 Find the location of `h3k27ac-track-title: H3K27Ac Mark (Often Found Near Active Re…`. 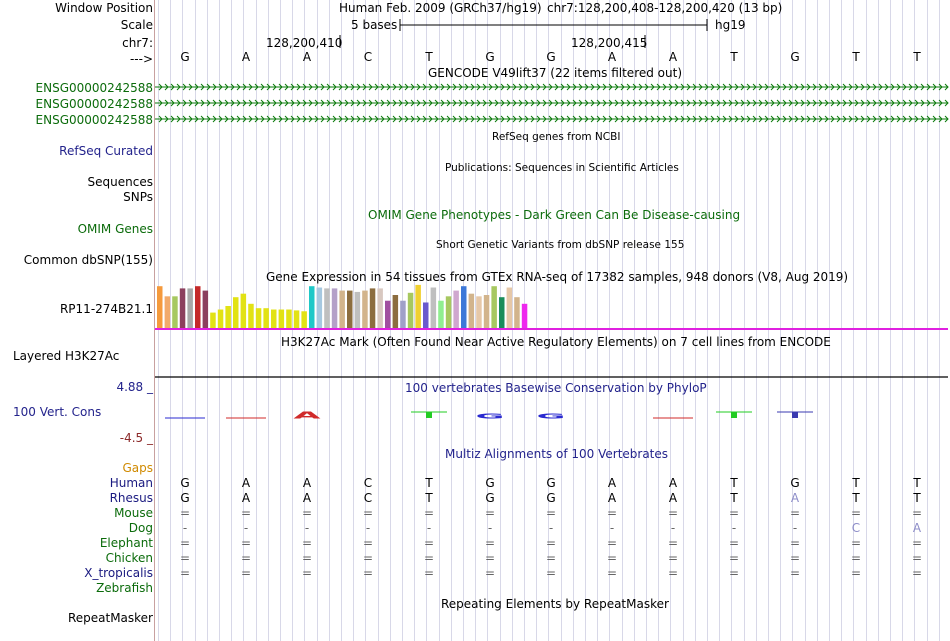

h3k27ac-track-title: H3K27Ac Mark (Often Found Near Active Re… is located at coordinates (556, 342).